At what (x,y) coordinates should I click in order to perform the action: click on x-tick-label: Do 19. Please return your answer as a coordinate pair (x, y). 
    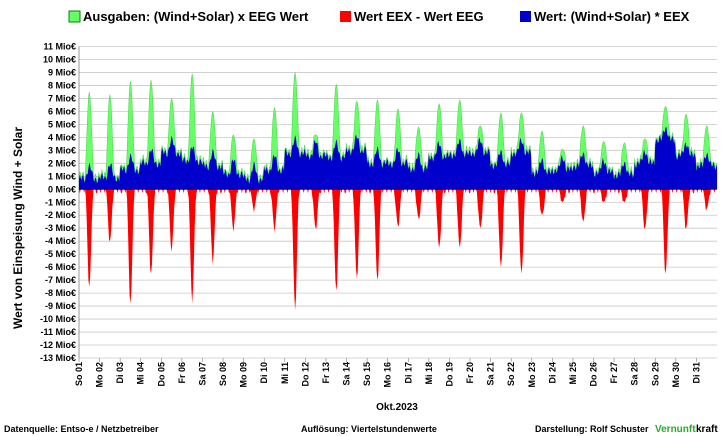
    Looking at the image, I should click on (449, 374).